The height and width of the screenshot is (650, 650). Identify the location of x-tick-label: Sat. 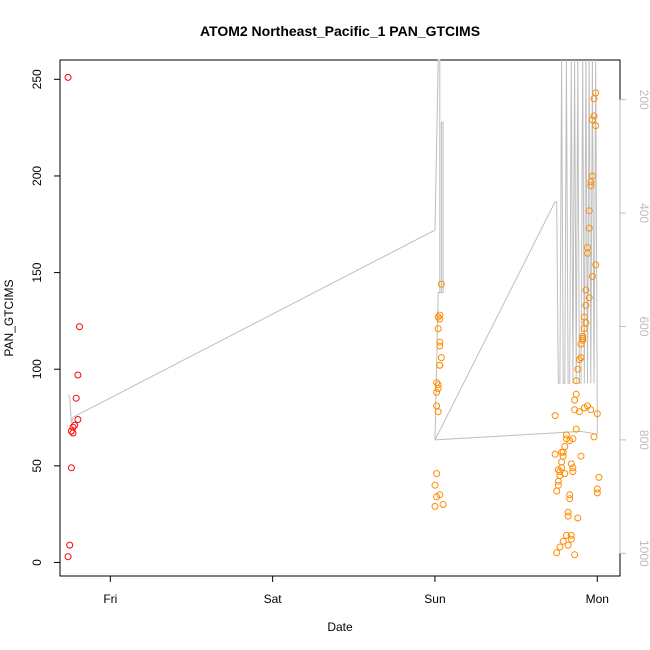
(273, 599).